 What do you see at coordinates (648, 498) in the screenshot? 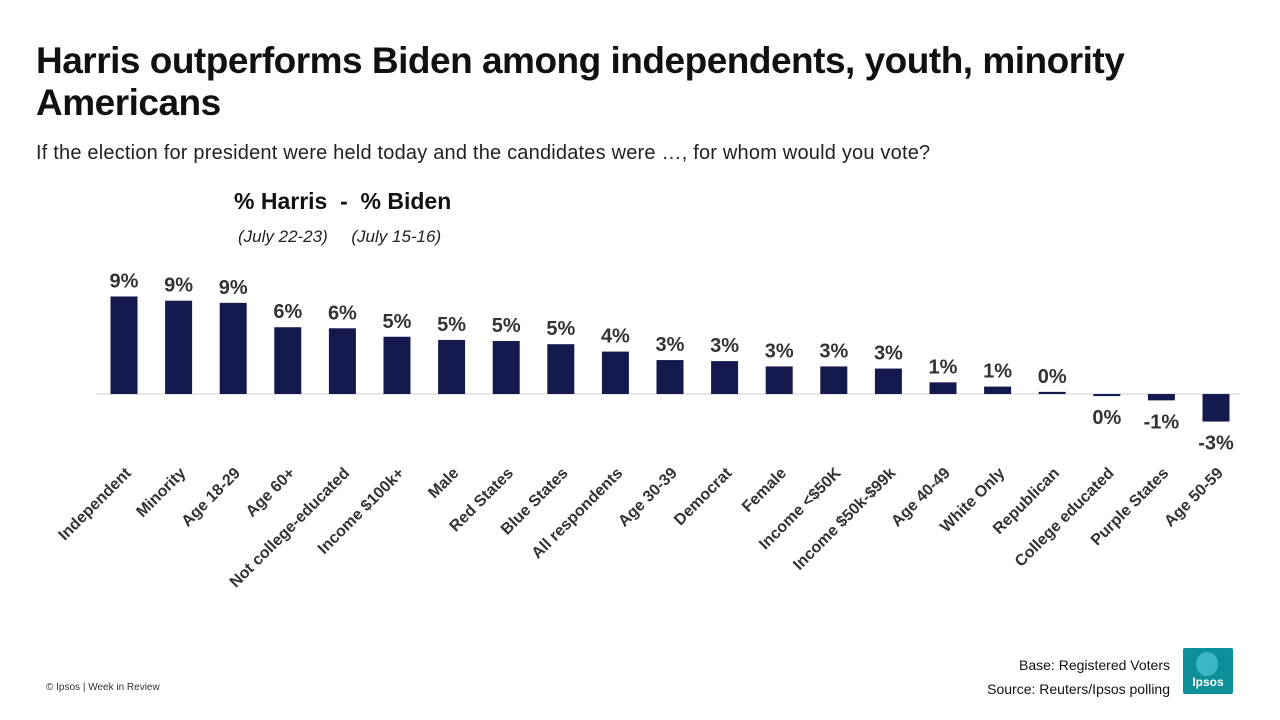
I see `category-label: Age 30-39` at bounding box center [648, 498].